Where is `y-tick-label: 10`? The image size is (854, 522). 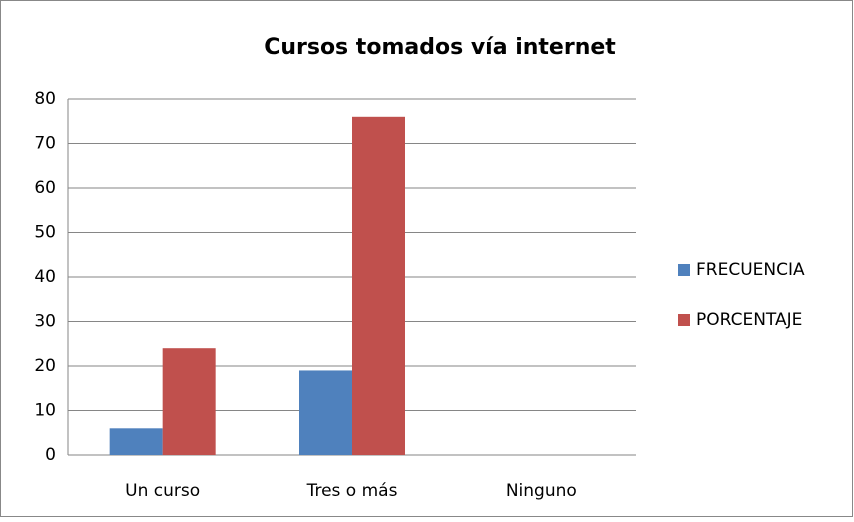 y-tick-label: 10 is located at coordinates (45, 411).